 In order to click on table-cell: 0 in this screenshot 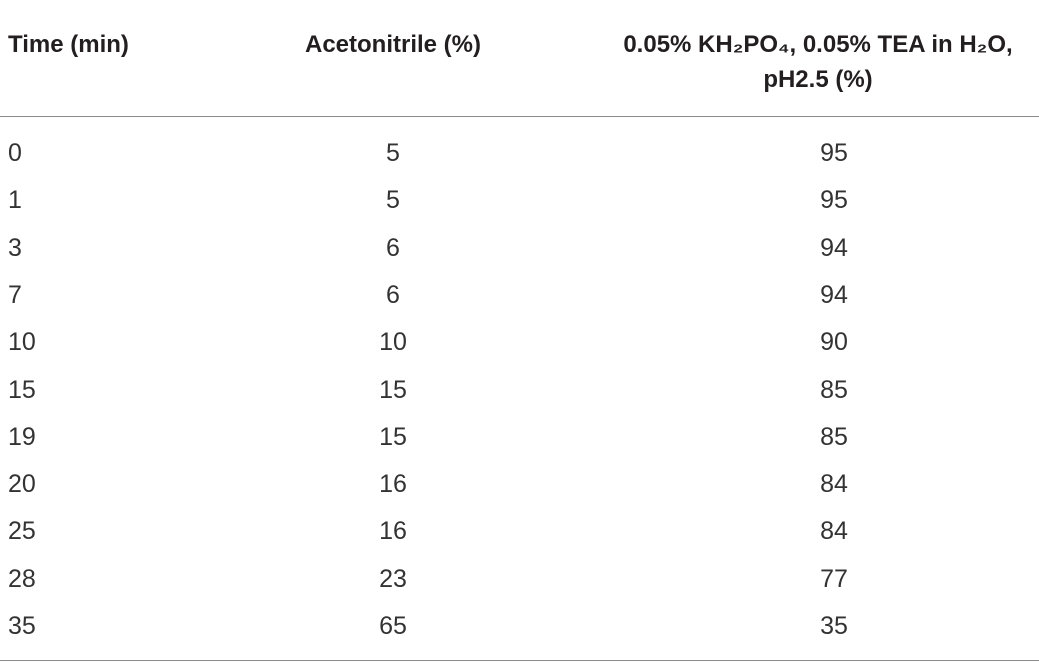, I will do `click(15, 153)`.